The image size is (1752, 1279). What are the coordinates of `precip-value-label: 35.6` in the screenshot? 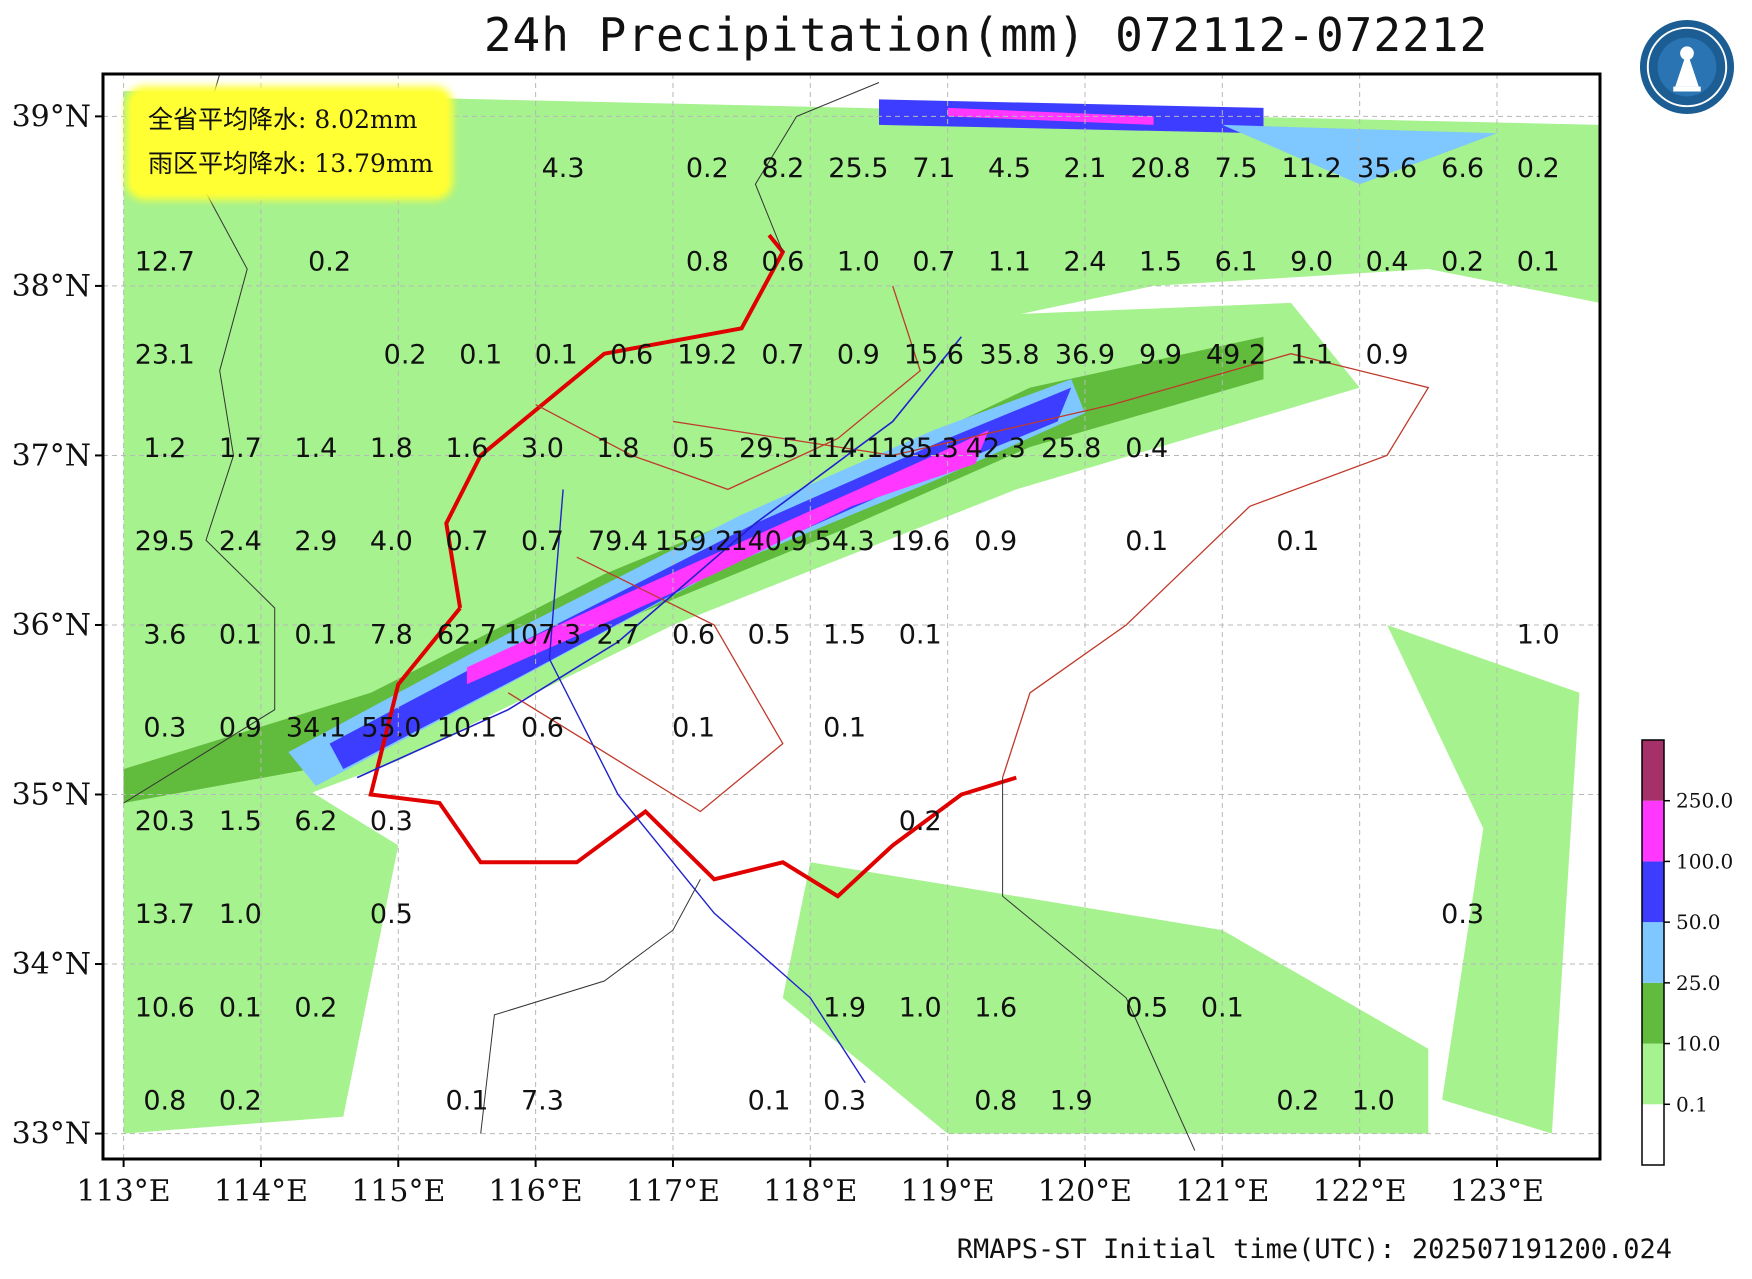 It's located at (1387, 168).